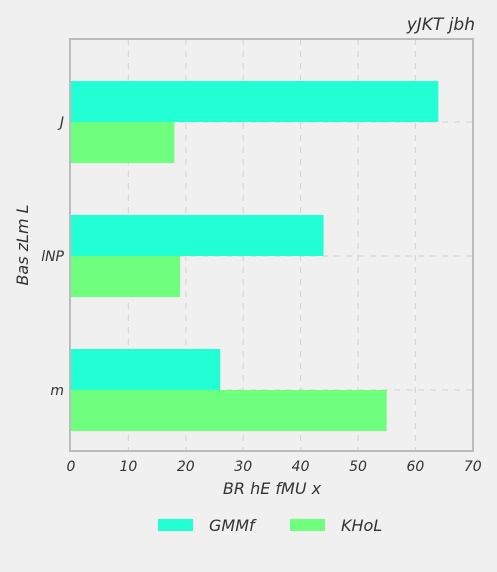  Describe the element at coordinates (274, 467) in the screenshot. I see `x-ticks: 0 10 20 30 40 50 60 70` at that location.